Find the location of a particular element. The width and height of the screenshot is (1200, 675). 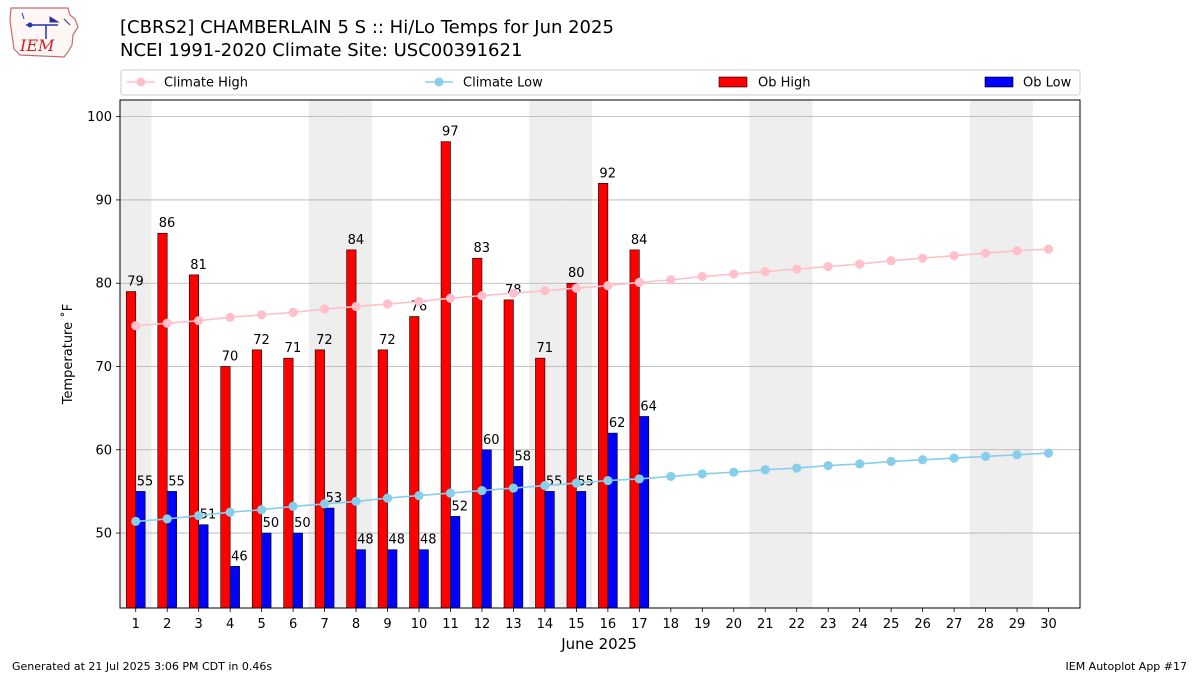

x-tick-label: 16 is located at coordinates (608, 624).